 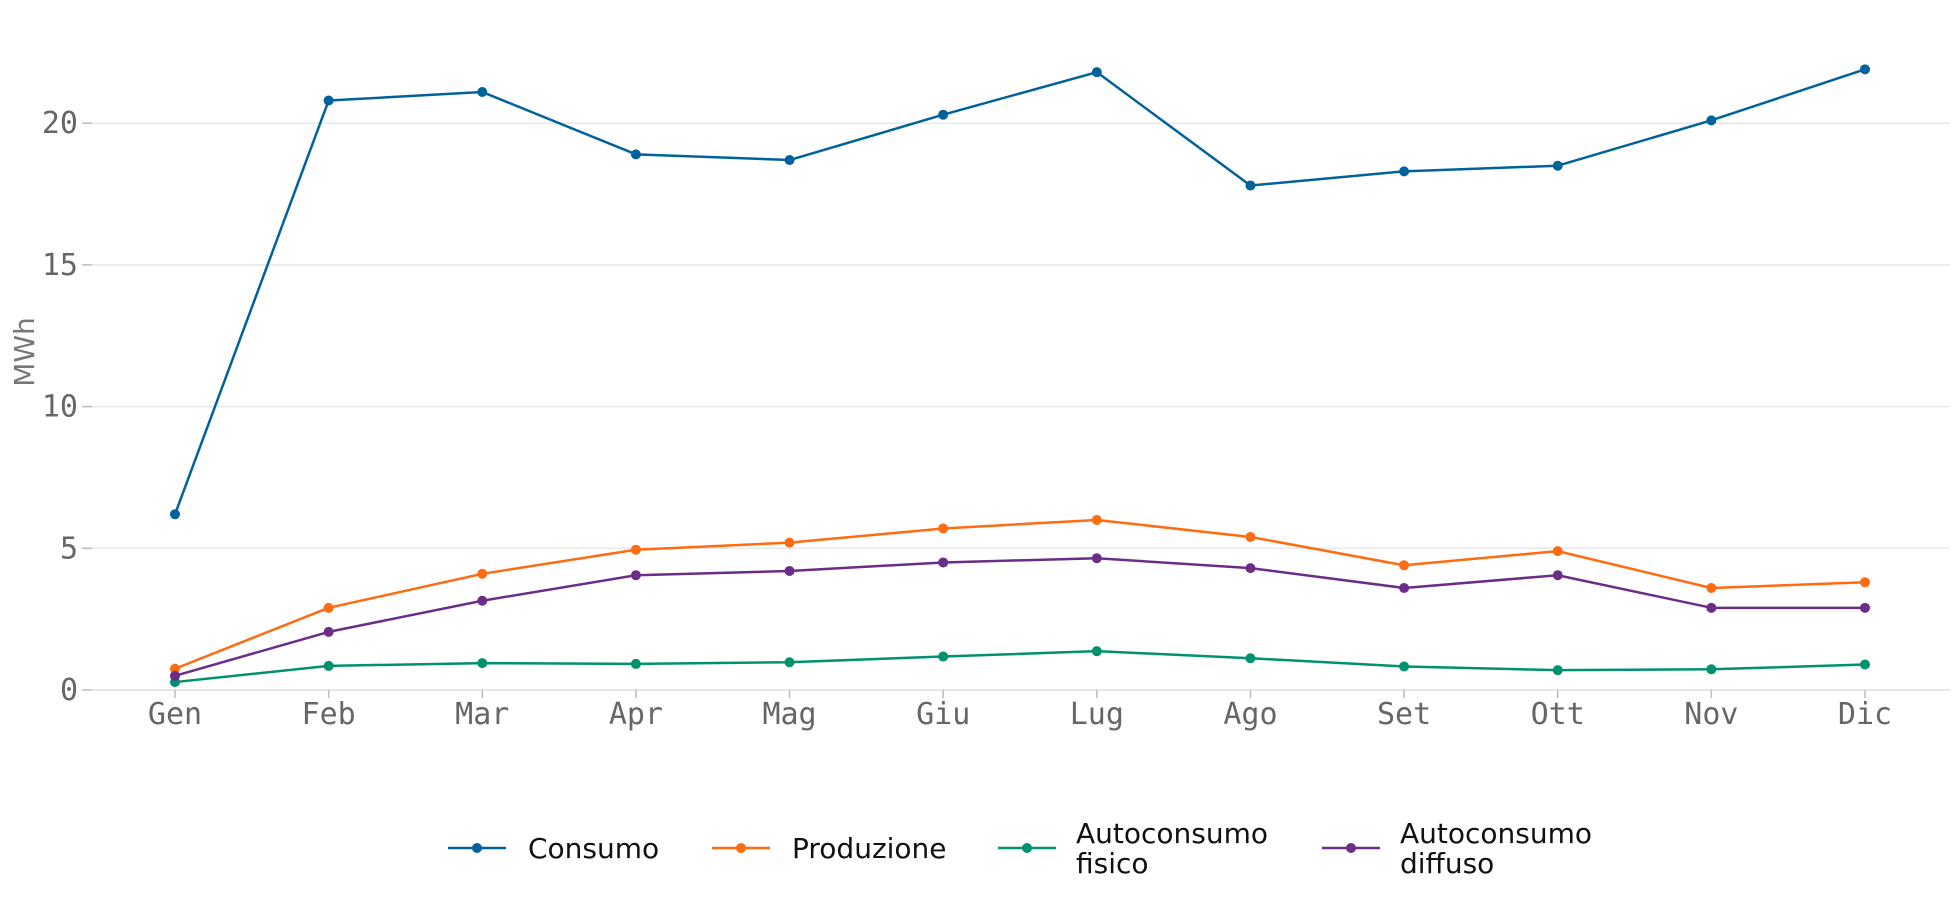 I want to click on legend-item-consumo: Consumo, so click(x=553, y=848).